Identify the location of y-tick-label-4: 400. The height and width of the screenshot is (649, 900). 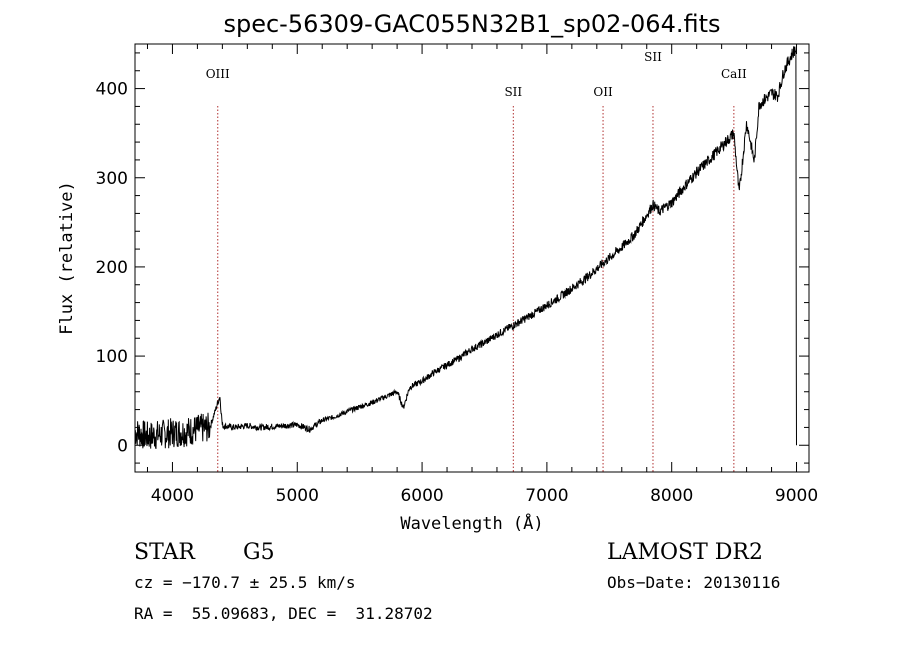
(112, 90).